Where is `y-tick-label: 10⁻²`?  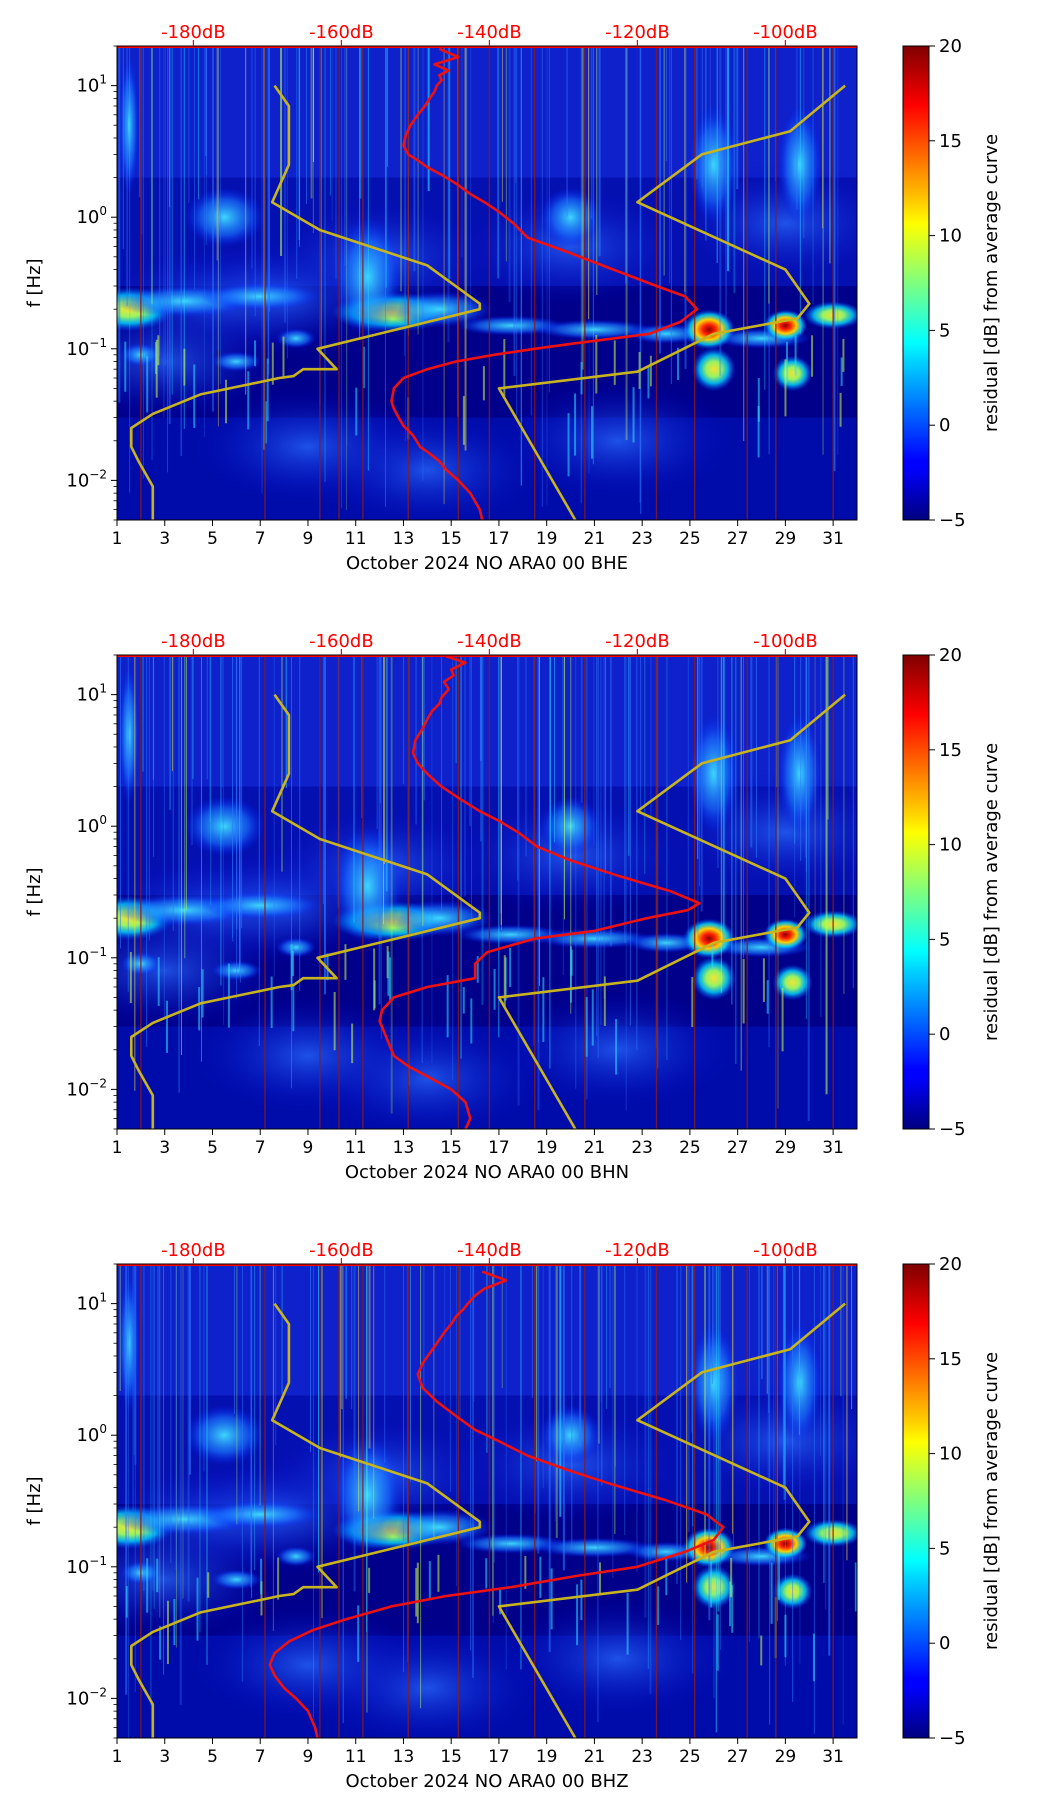 y-tick-label: 10⁻² is located at coordinates (86, 1088).